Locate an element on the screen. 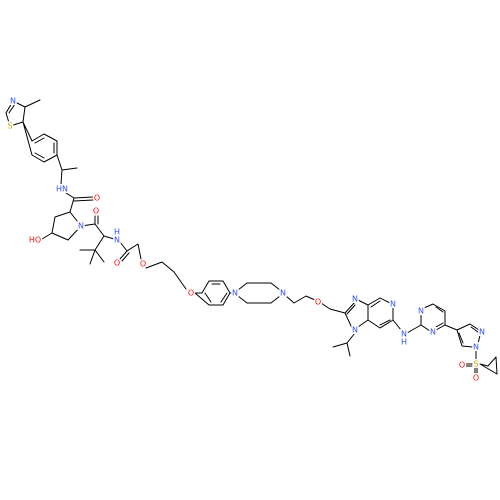  atom-label: HO is located at coordinates (35, 240).